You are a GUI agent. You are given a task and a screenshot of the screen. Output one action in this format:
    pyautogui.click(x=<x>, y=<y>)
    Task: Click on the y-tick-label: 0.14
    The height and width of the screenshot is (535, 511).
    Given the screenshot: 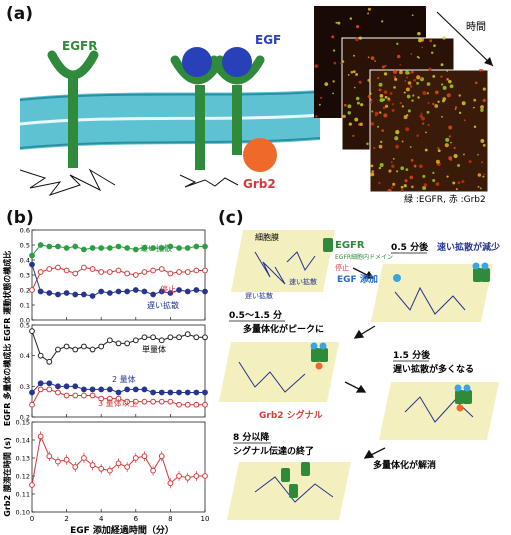 What is the action you would take?
    pyautogui.click(x=23, y=441)
    